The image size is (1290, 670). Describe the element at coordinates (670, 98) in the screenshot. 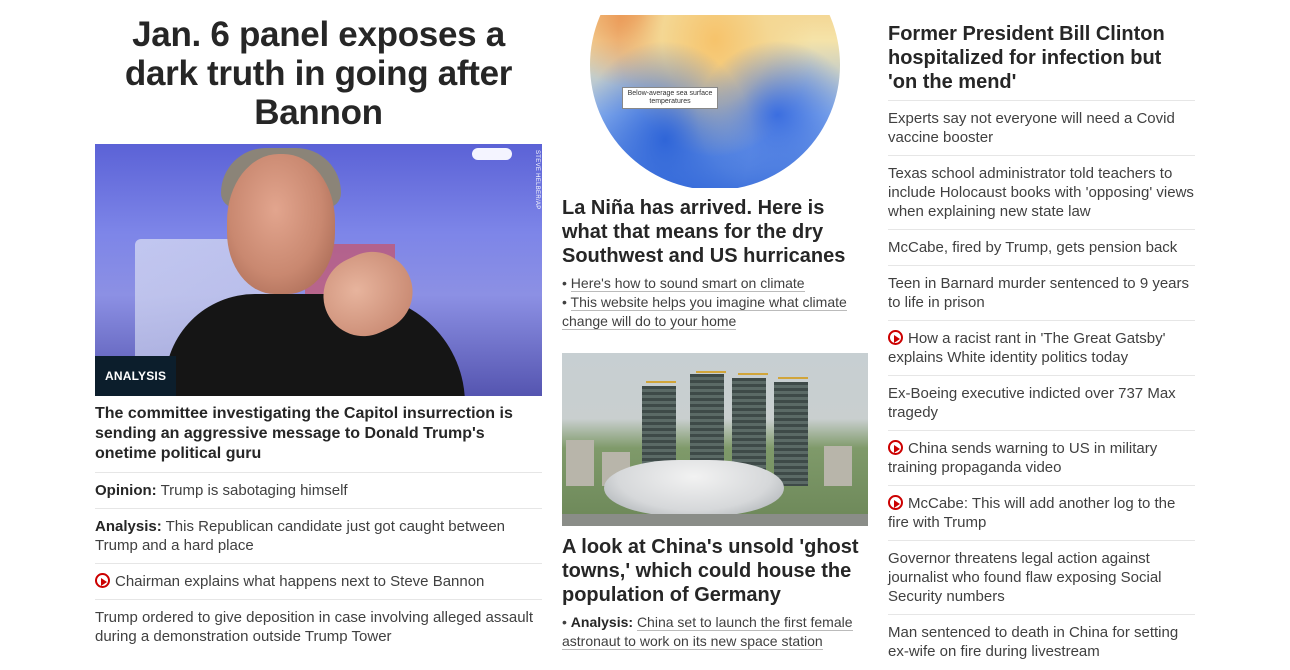

I see `globe-label: Below-average sea surface temperatures` at that location.